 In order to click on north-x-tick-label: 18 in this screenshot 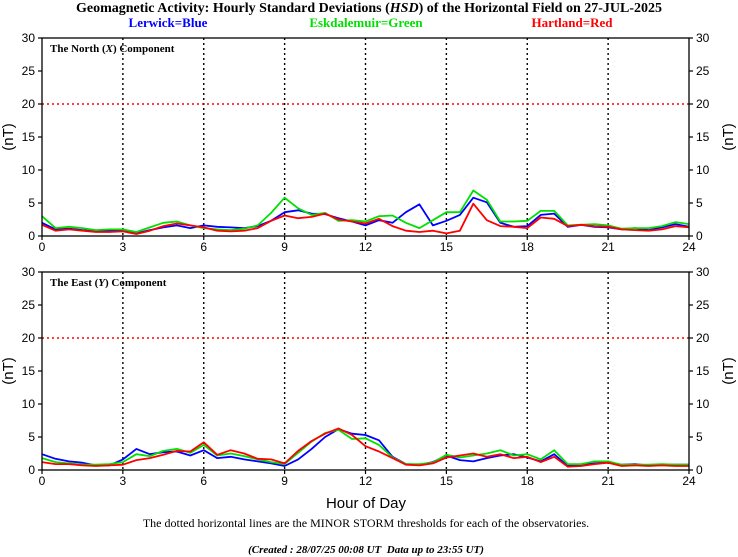, I will do `click(528, 247)`.